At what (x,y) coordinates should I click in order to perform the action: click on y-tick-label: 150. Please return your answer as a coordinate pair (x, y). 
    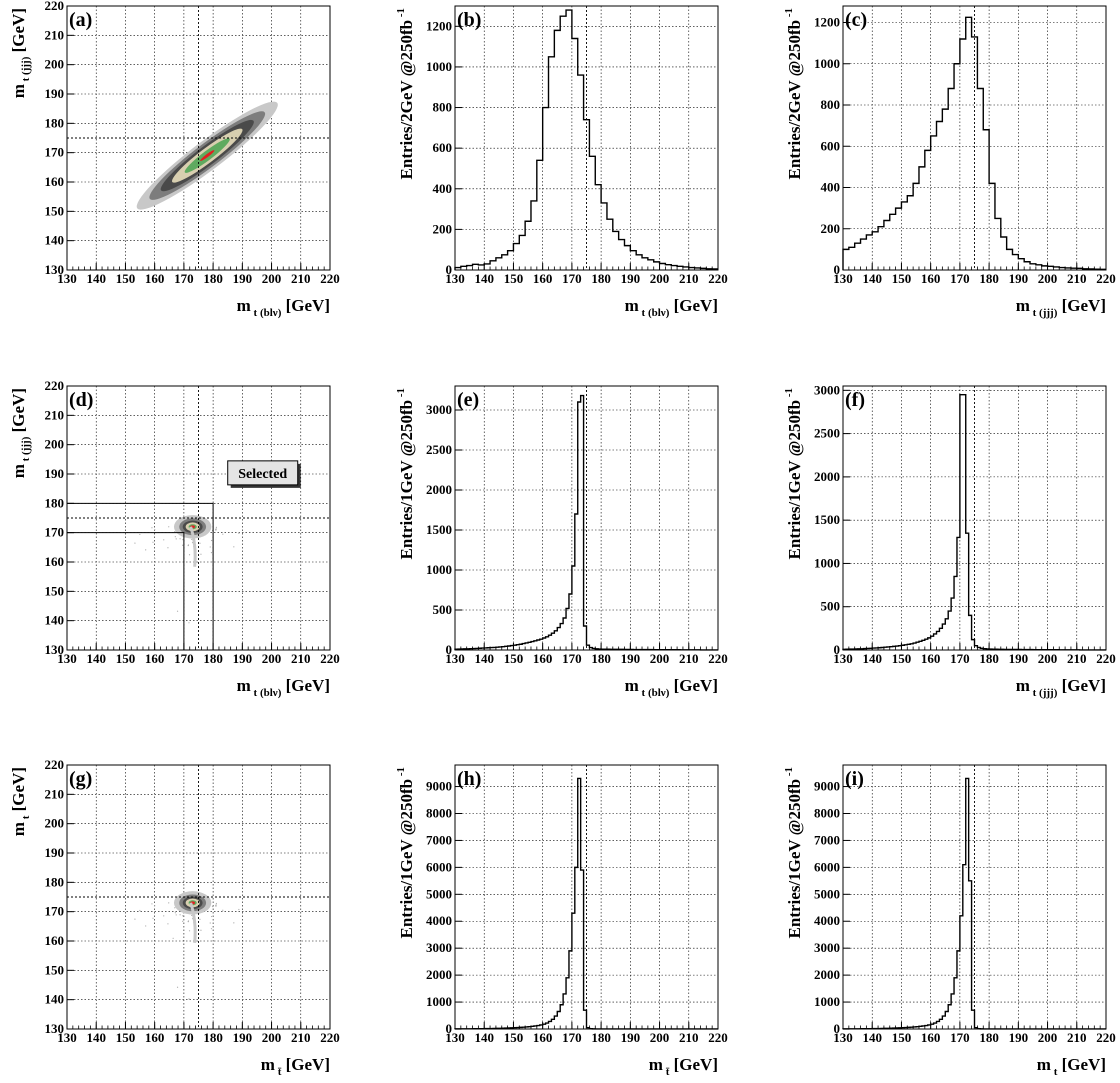
    Looking at the image, I should click on (55, 590).